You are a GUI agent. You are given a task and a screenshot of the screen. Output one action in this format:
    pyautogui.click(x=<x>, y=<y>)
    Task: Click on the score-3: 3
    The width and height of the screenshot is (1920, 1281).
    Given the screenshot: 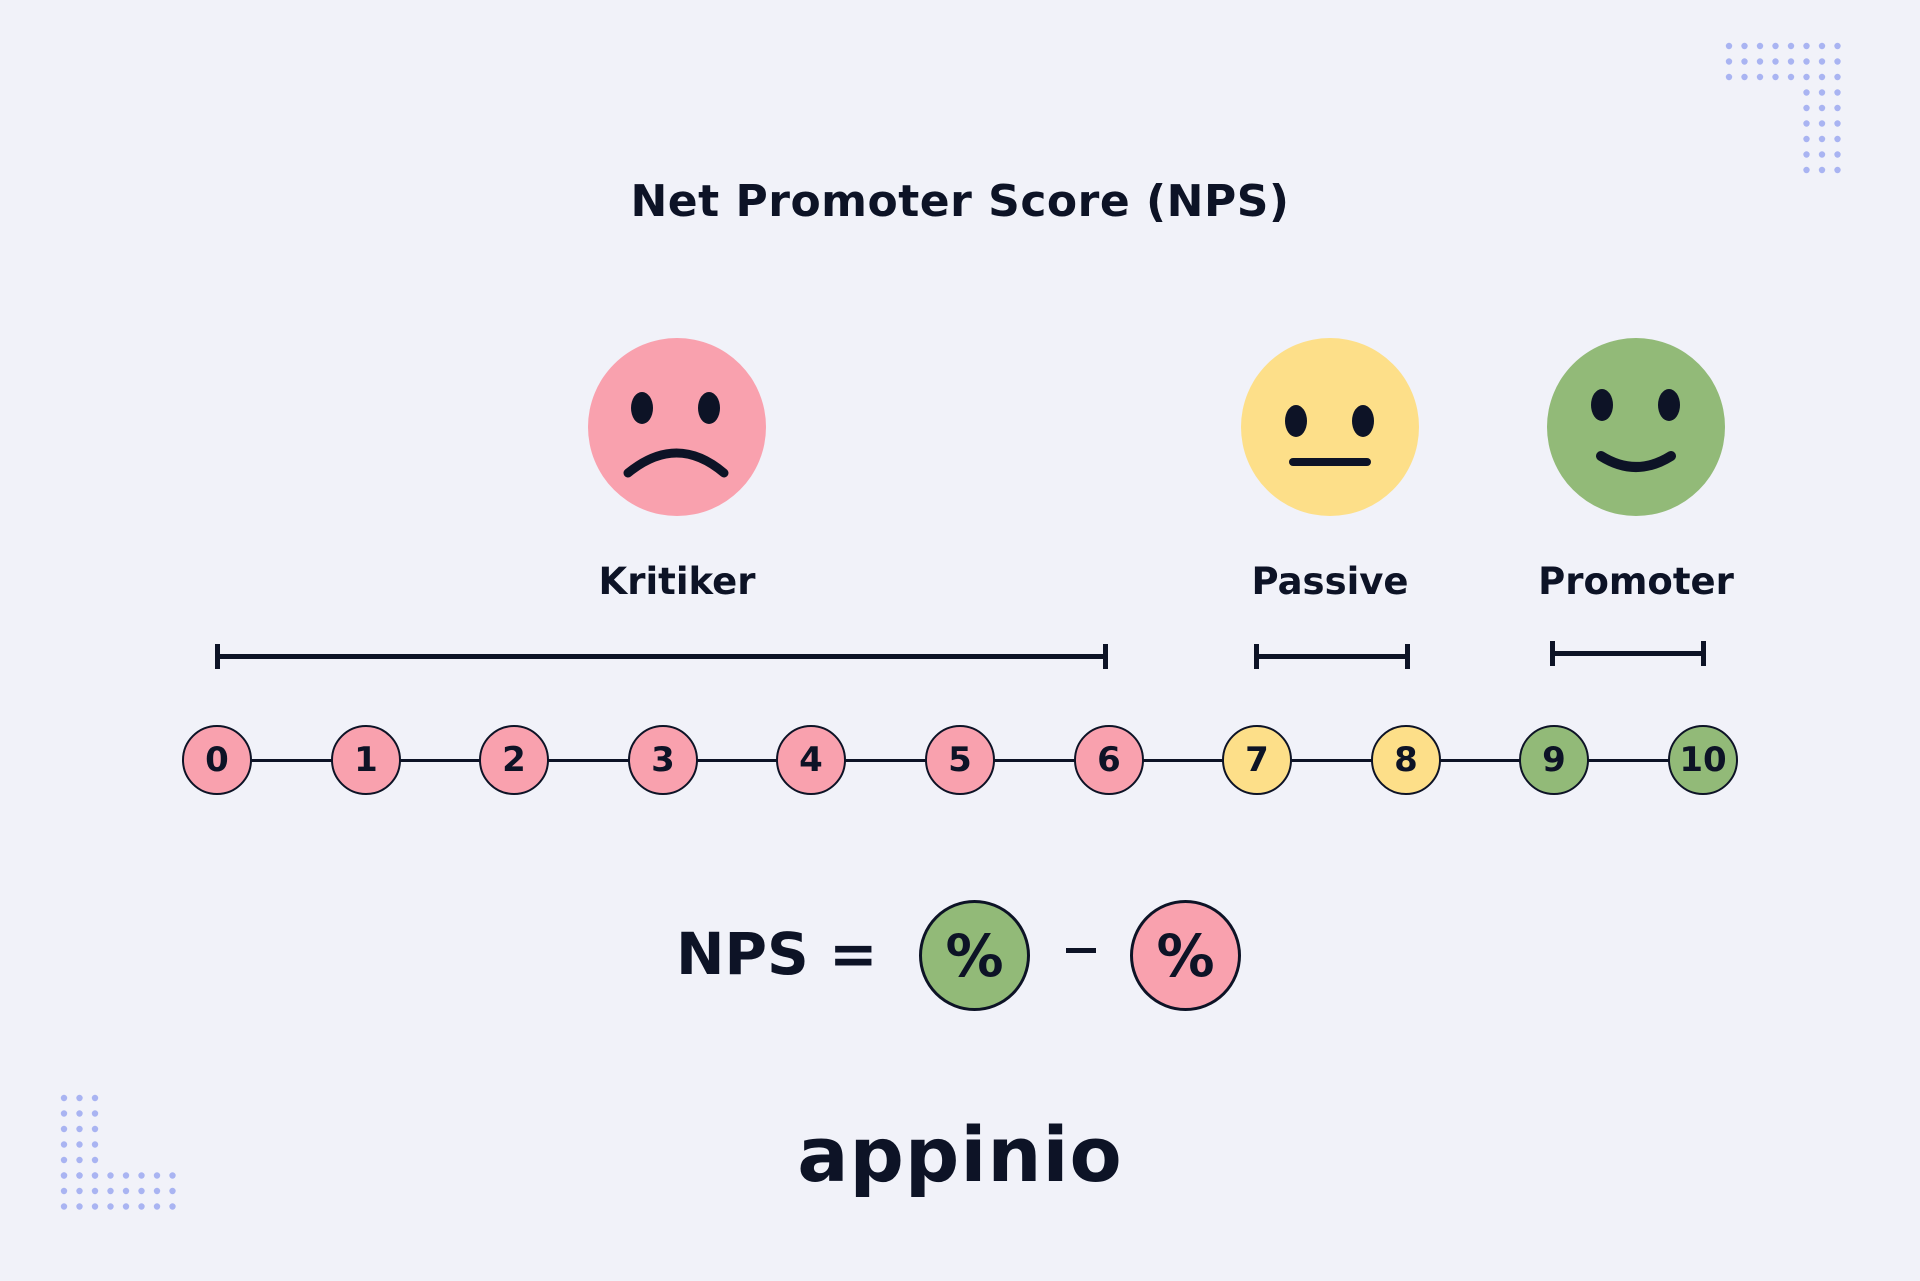 What is the action you would take?
    pyautogui.click(x=663, y=760)
    